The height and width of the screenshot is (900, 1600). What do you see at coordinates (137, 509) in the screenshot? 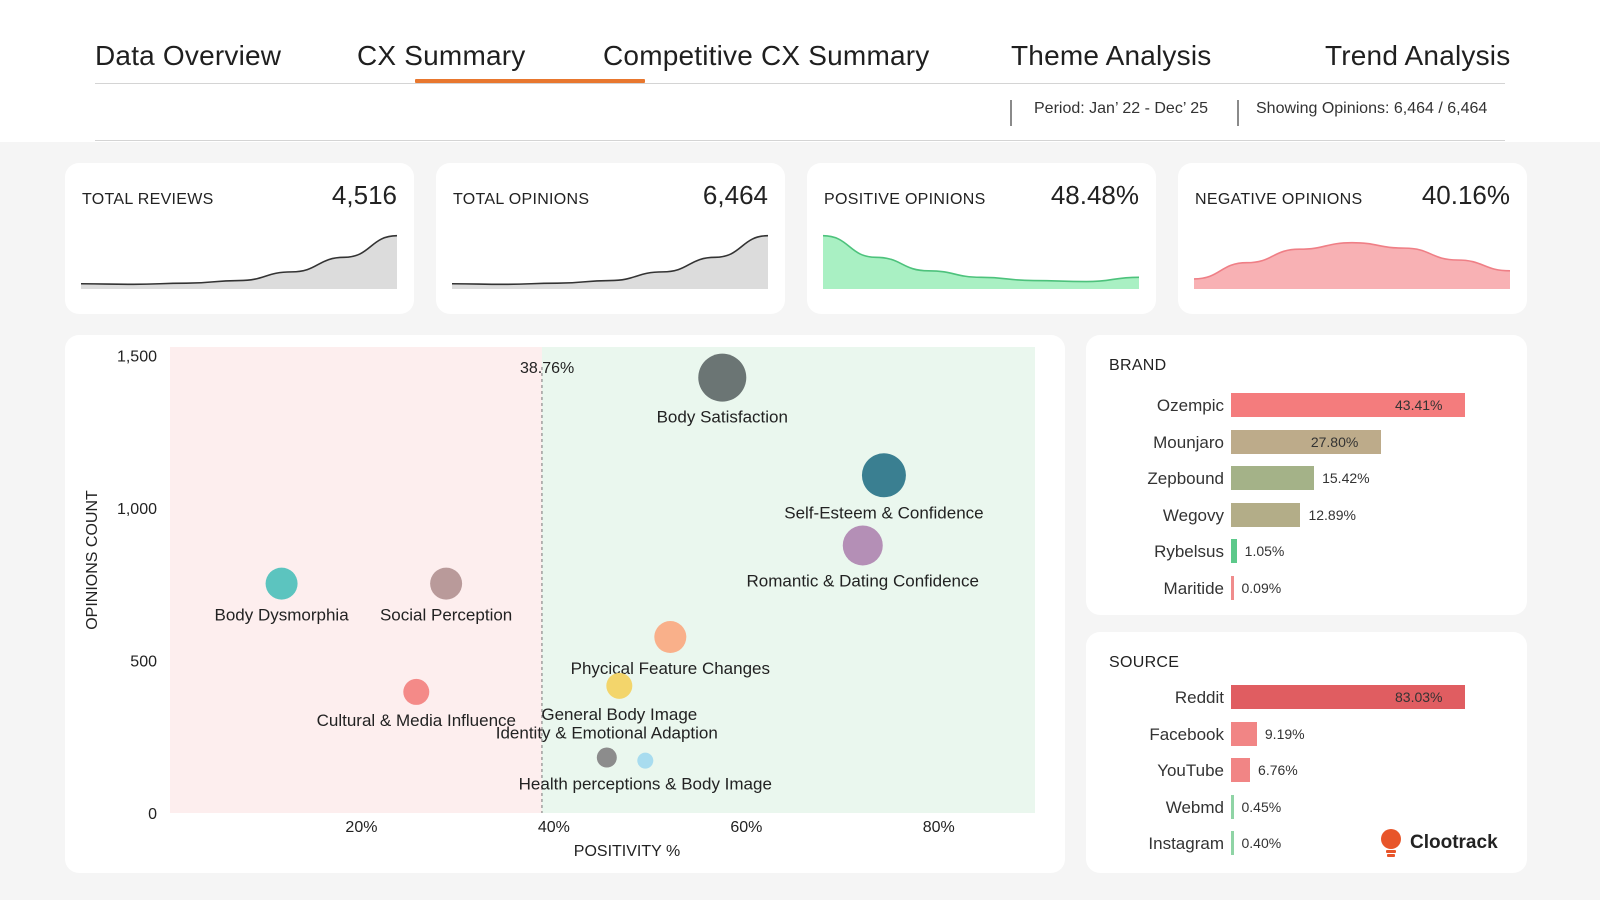
I see `y-tick-label: 1,000` at bounding box center [137, 509].